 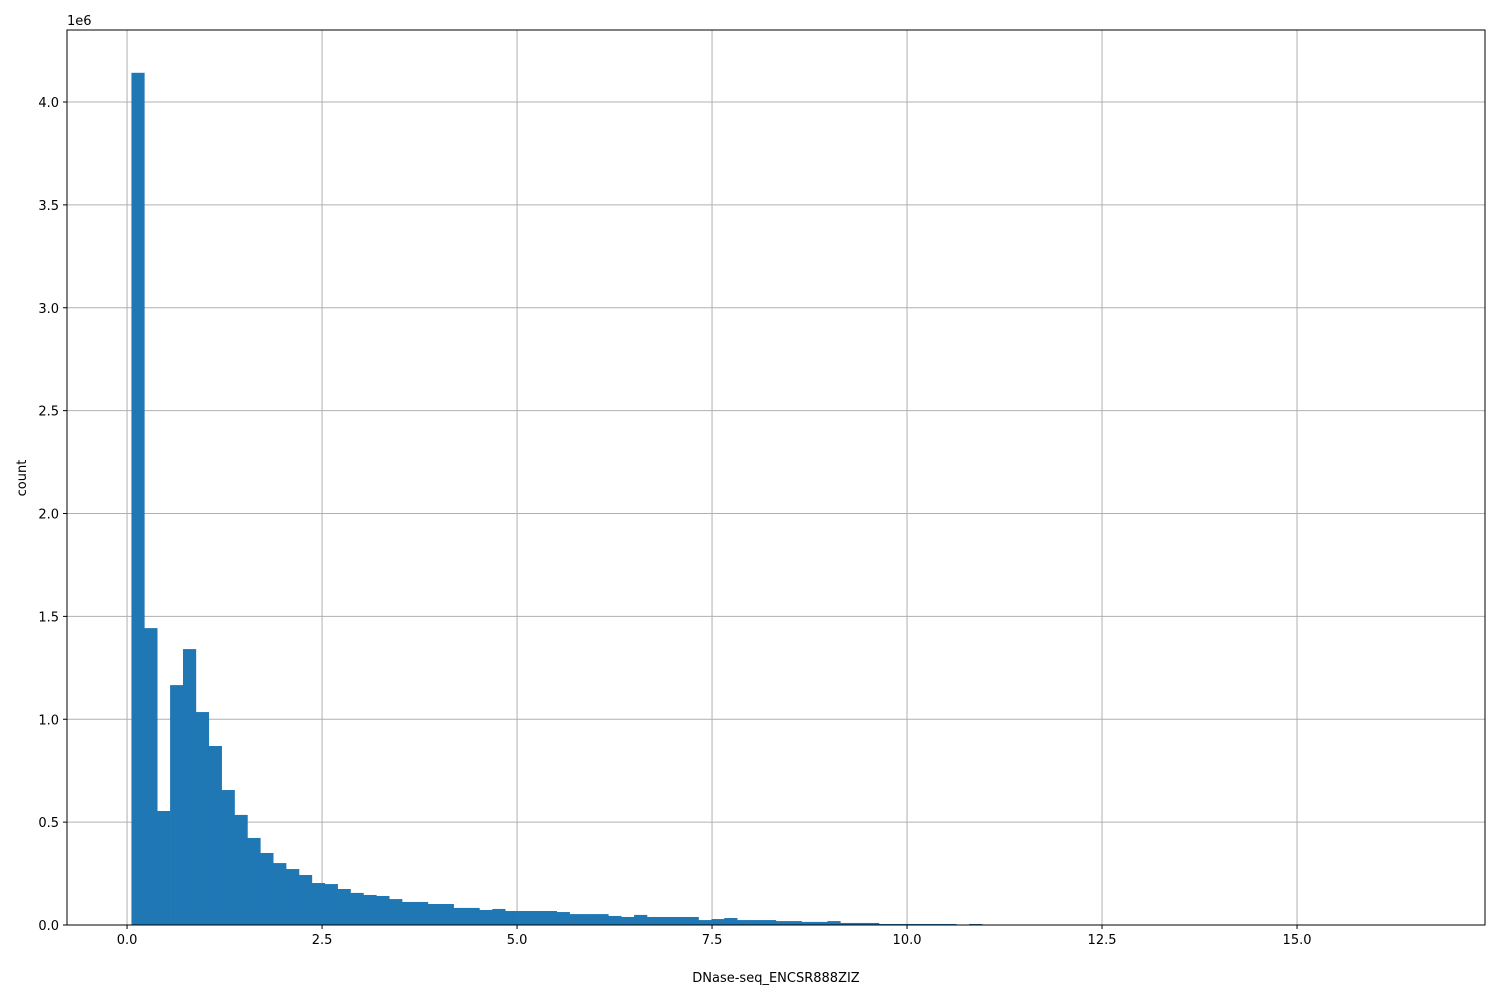 What do you see at coordinates (712, 940) in the screenshot?
I see `x-tick-label: 7.5` at bounding box center [712, 940].